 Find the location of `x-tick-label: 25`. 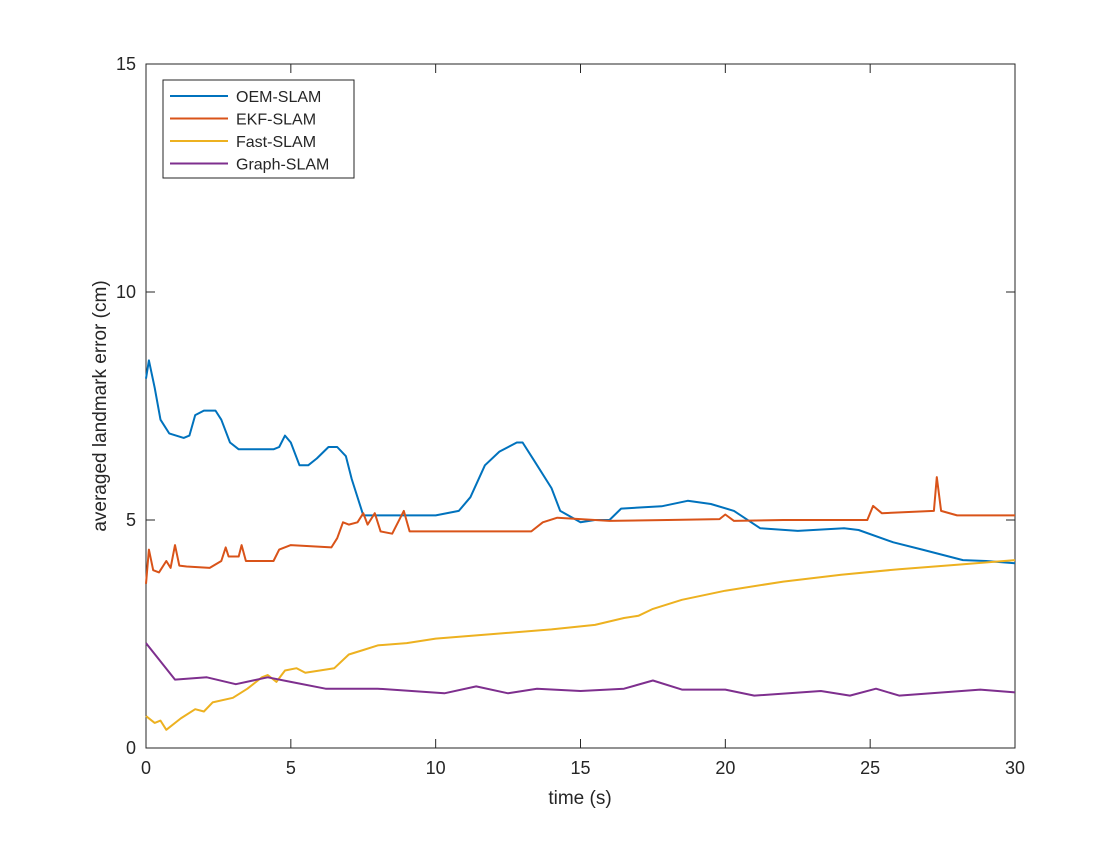

x-tick-label: 25 is located at coordinates (870, 768).